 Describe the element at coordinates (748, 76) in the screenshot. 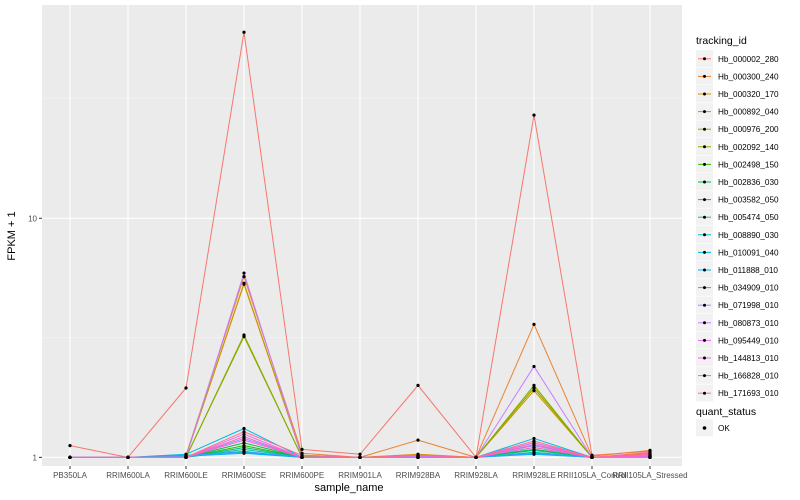

I see `legend-label: Hb_000300_240` at that location.